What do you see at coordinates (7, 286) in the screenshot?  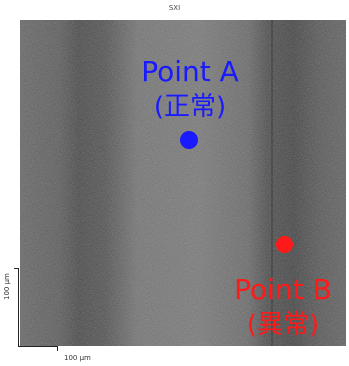 I see `scale-label-y: 100 µm` at bounding box center [7, 286].